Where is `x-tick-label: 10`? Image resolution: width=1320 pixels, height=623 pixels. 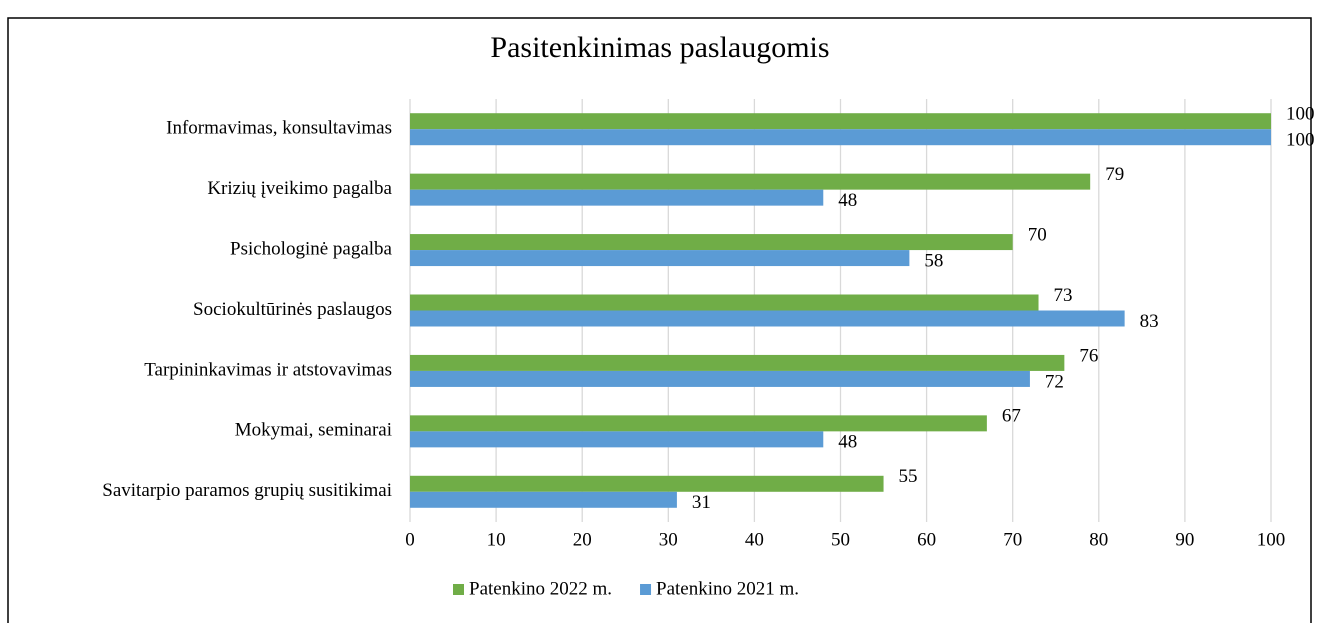
x-tick-label: 10 is located at coordinates (496, 539).